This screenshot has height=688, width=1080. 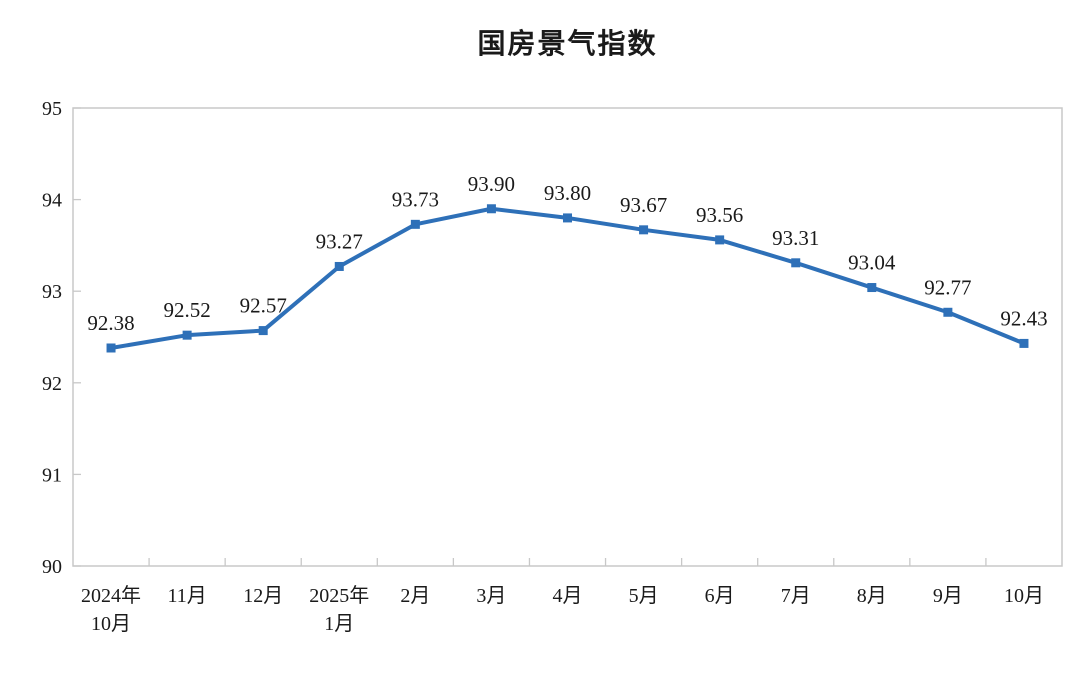 I want to click on x-axis-label: 6月, so click(x=720, y=596).